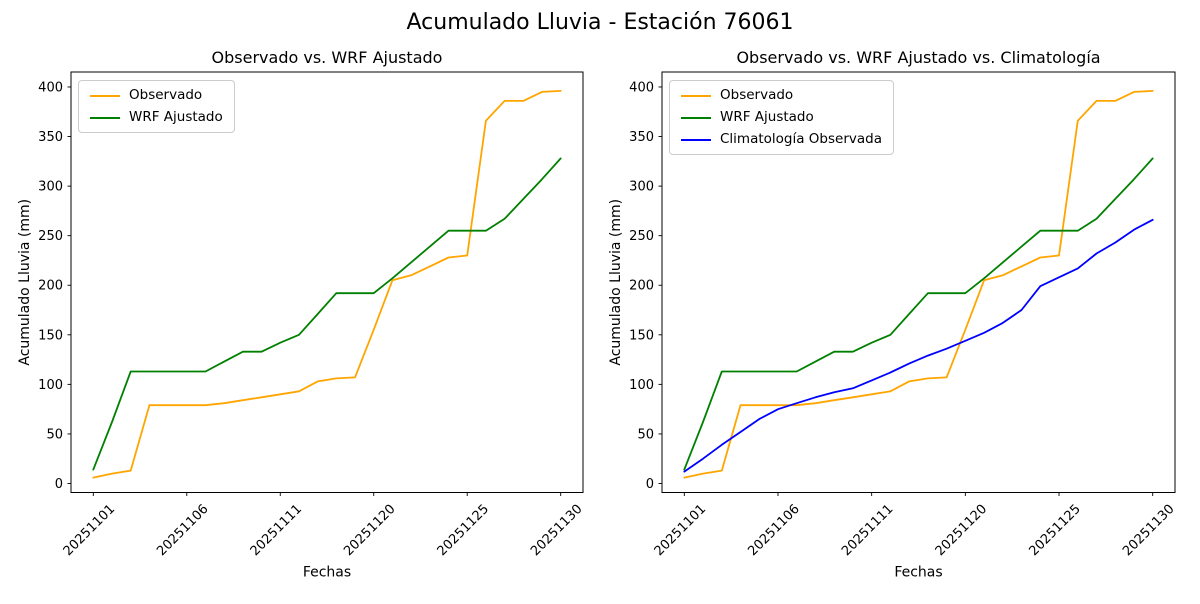  I want to click on figure-suptitle: Acumulado Lluvia - Estación 76061, so click(600, 22).